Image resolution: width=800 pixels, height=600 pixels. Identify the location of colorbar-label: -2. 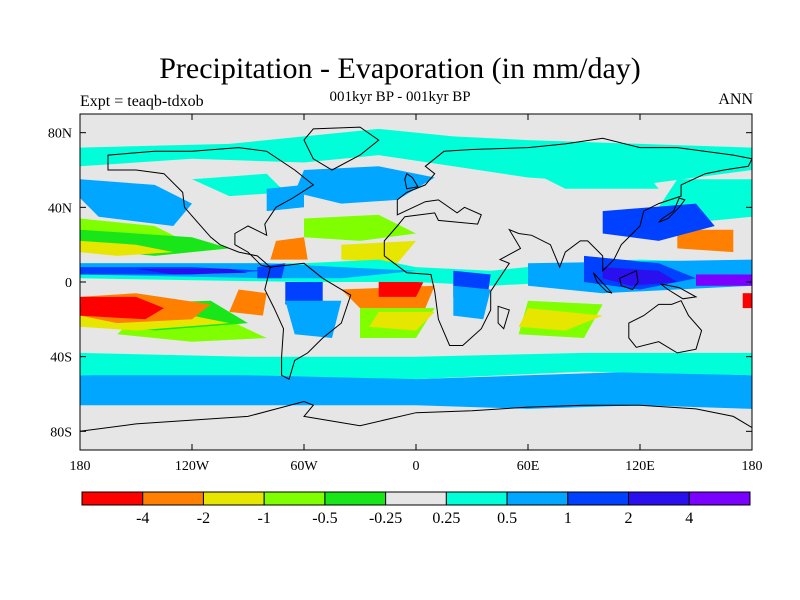
(203, 518).